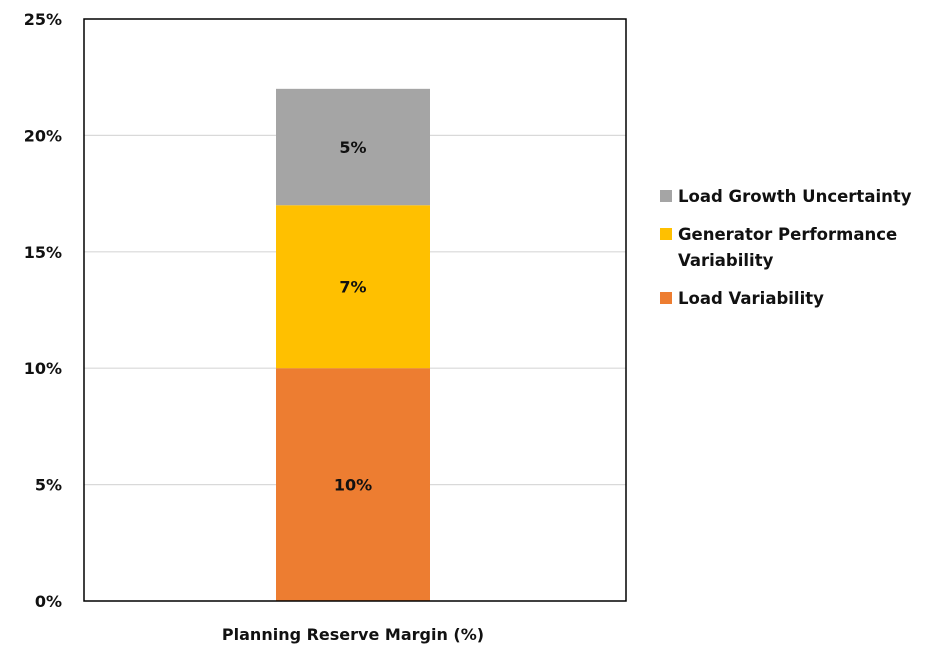 This screenshot has height=645, width=941. What do you see at coordinates (788, 247) in the screenshot?
I see `legend-label: Generator Performance Variability` at bounding box center [788, 247].